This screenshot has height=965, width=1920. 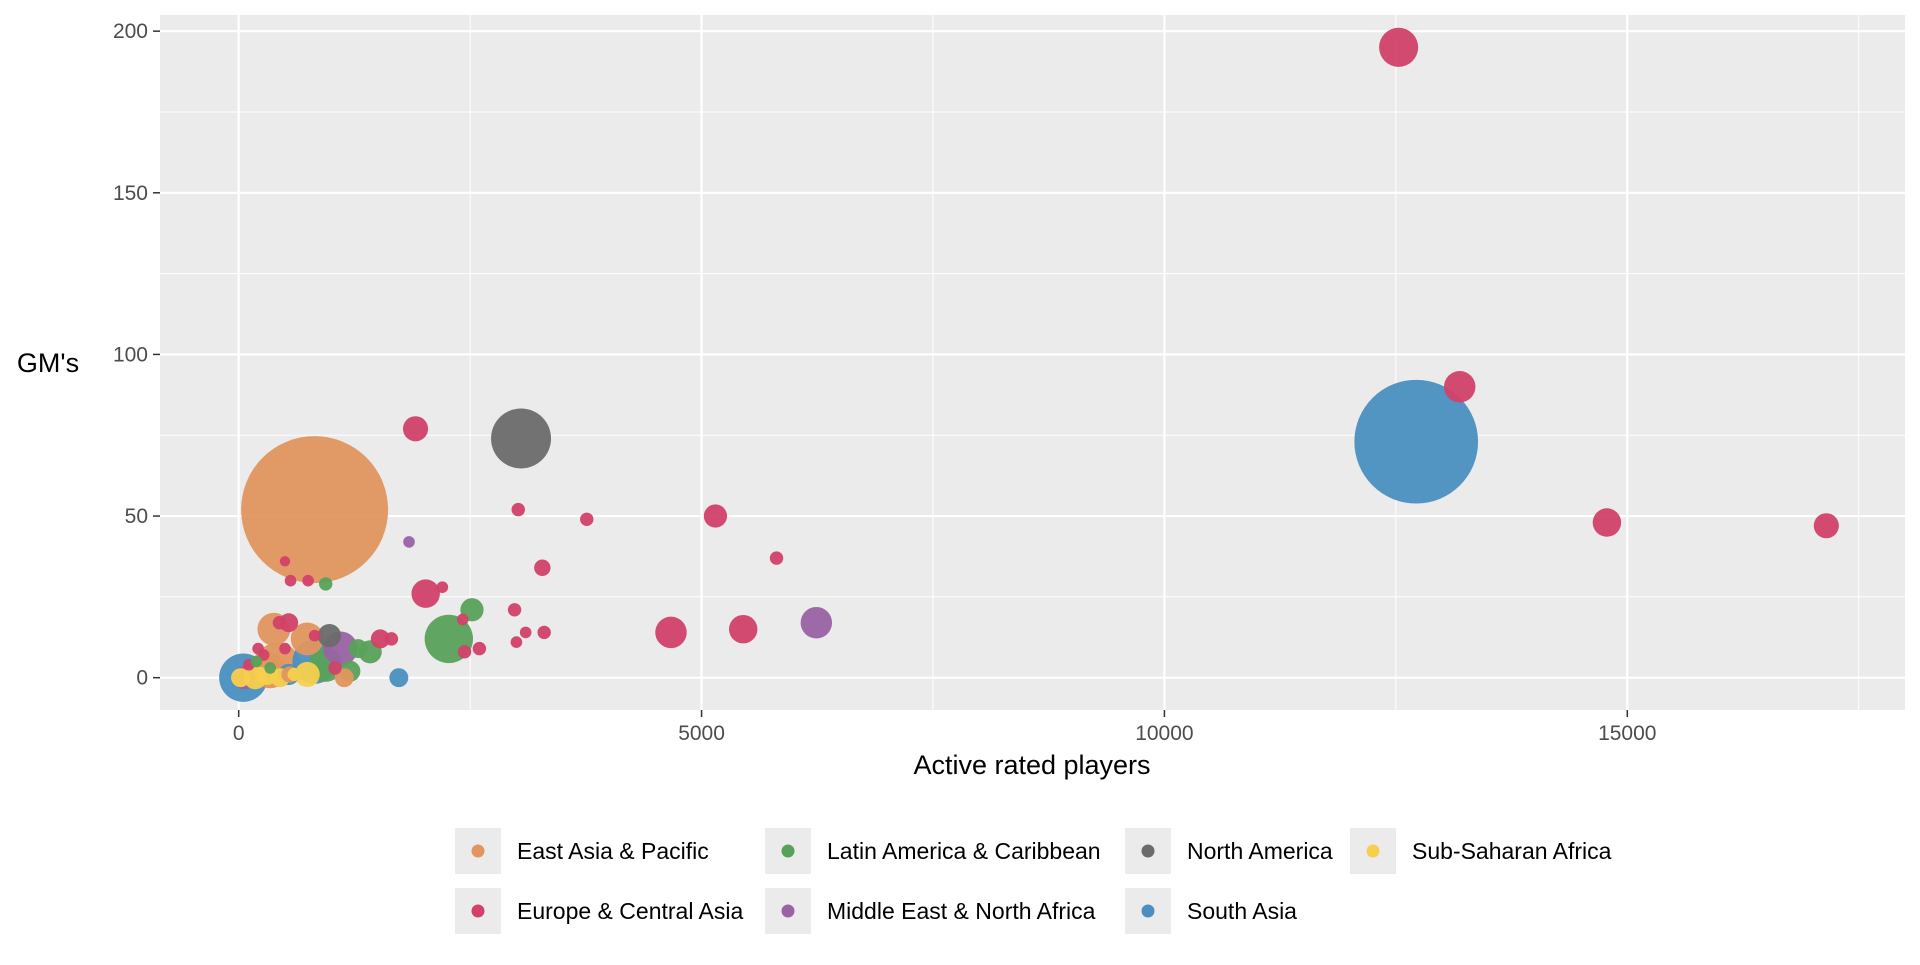 I want to click on legend-label: South Asia, so click(x=1242, y=911).